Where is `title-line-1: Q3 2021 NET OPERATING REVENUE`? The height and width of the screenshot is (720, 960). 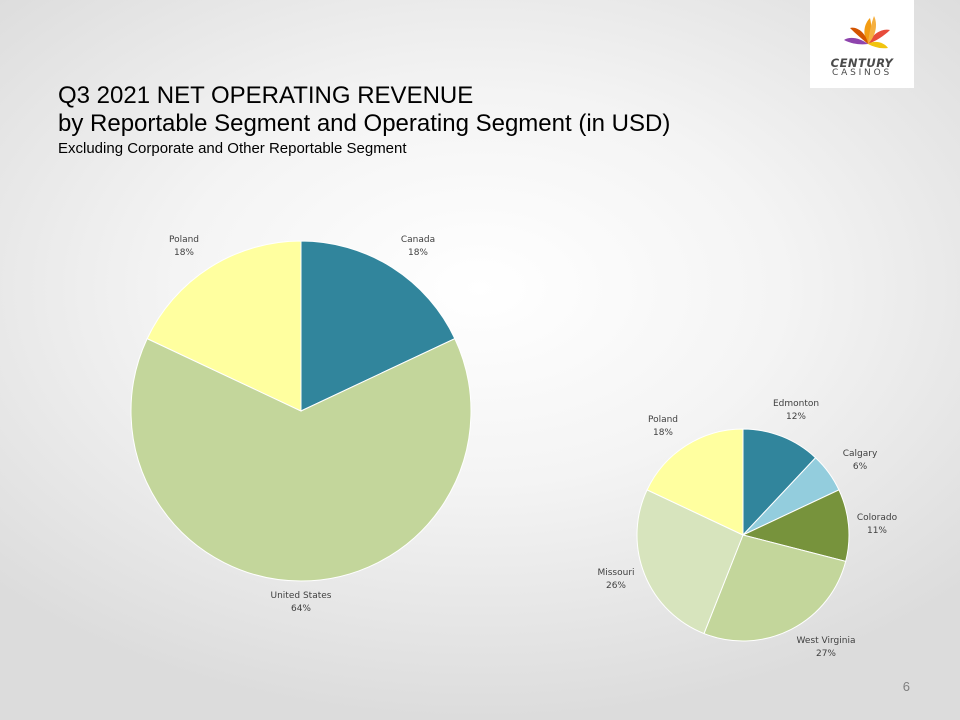
title-line-1: Q3 2021 NET OPERATING REVENUE is located at coordinates (266, 95).